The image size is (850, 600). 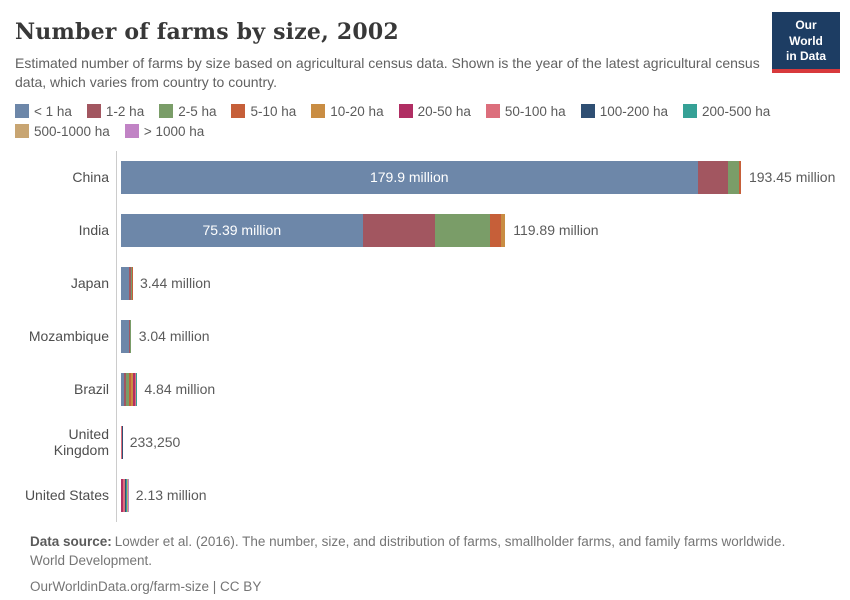 What do you see at coordinates (171, 495) in the screenshot?
I see `bar-total-label: 2.13 million` at bounding box center [171, 495].